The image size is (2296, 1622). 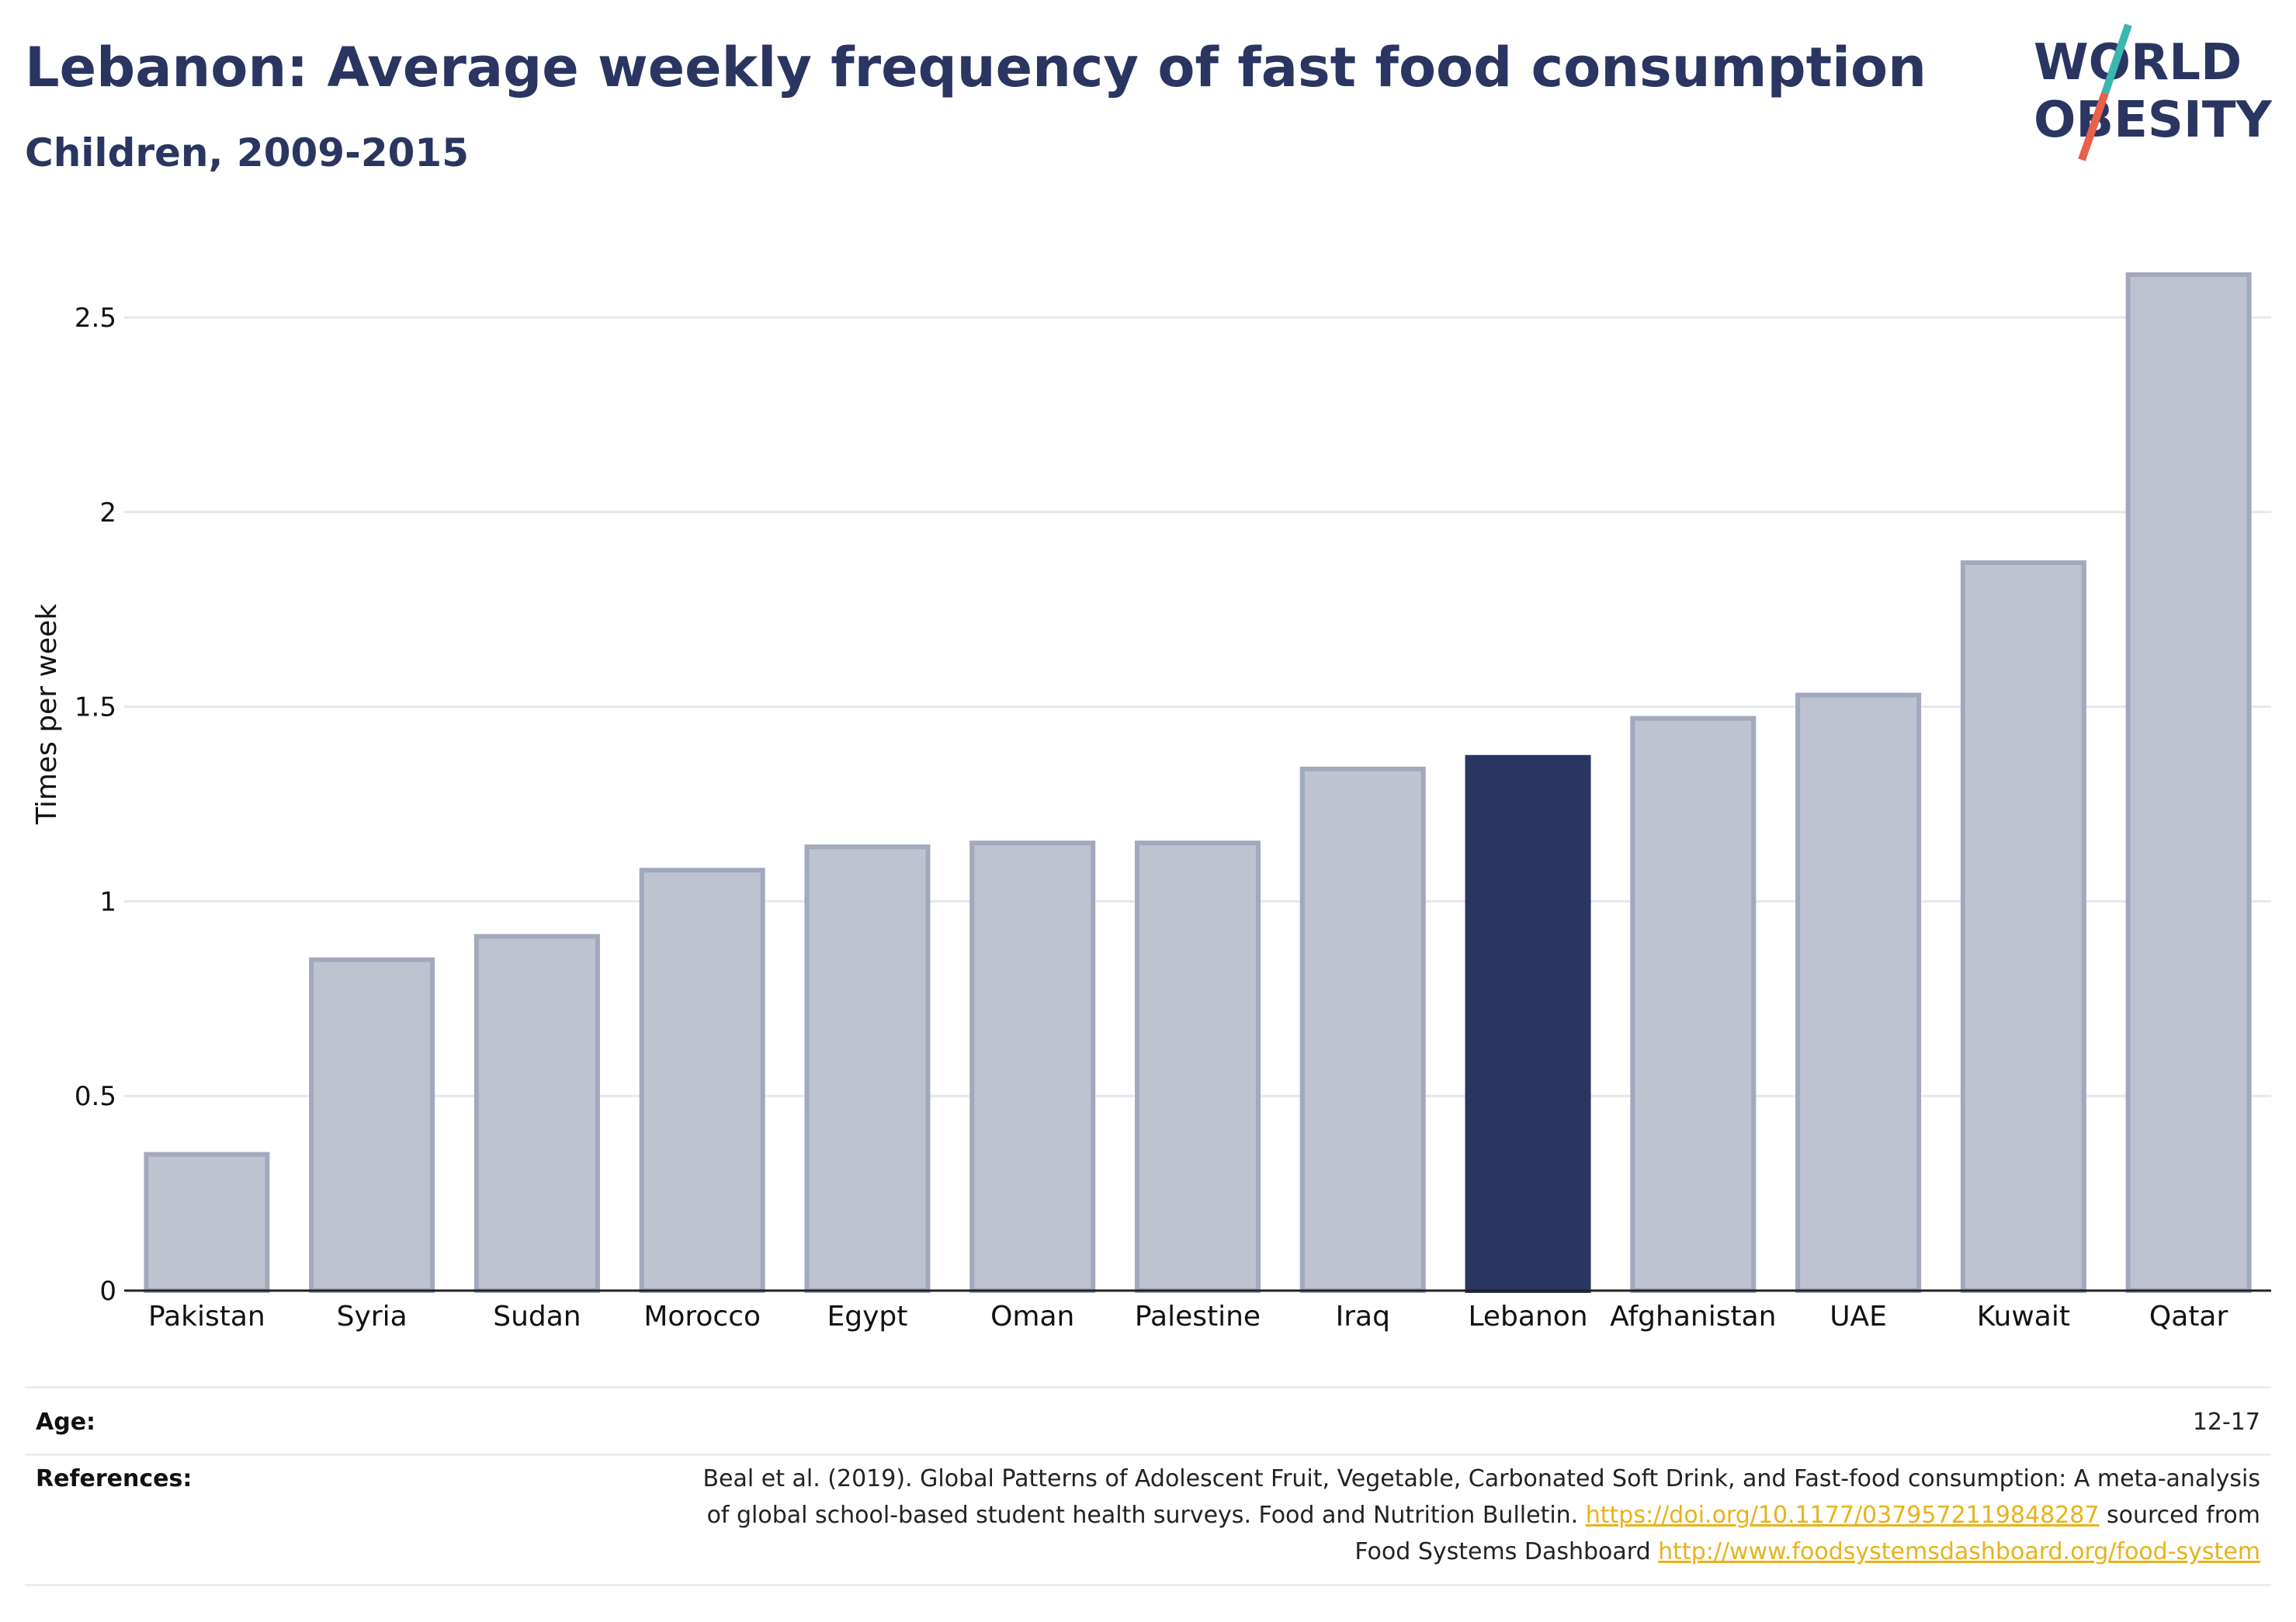 What do you see at coordinates (2188, 1317) in the screenshot?
I see `x-tick-label: Qatar` at bounding box center [2188, 1317].